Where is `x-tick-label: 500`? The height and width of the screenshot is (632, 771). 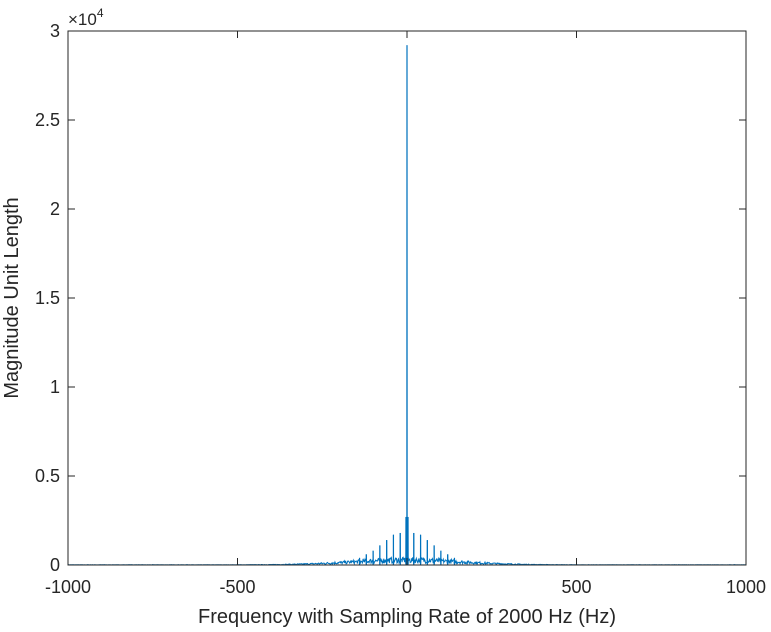 x-tick-label: 500 is located at coordinates (576, 587).